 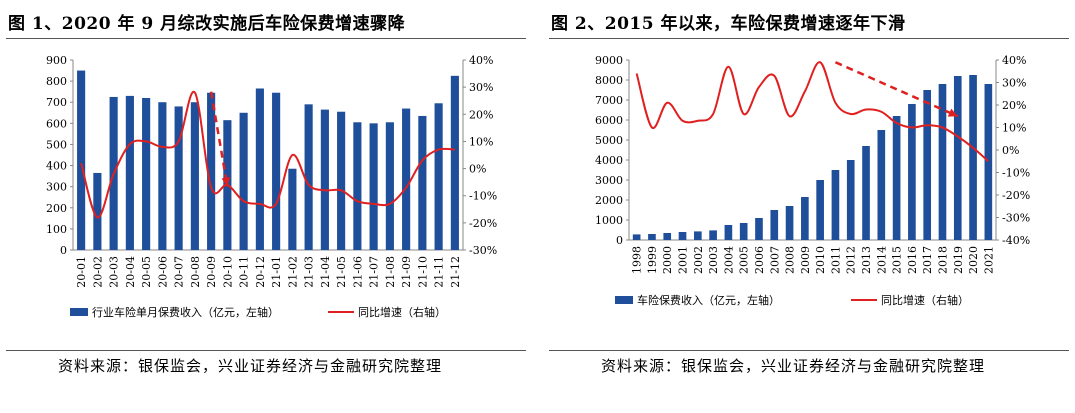 What do you see at coordinates (292, 272) in the screenshot?
I see `x-tick-label: 21-02` at bounding box center [292, 272].